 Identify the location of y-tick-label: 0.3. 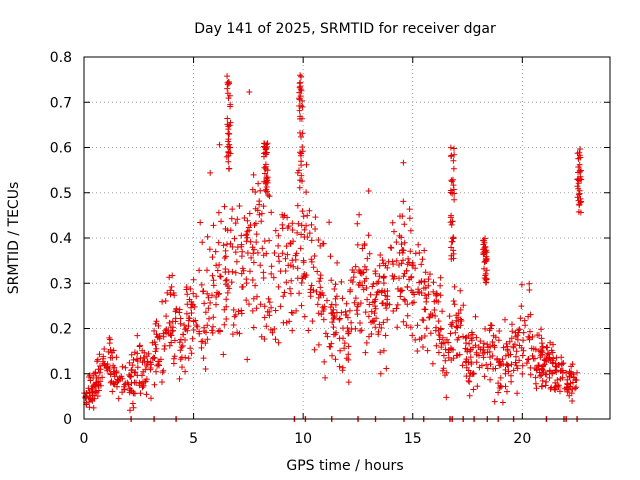
(61, 284).